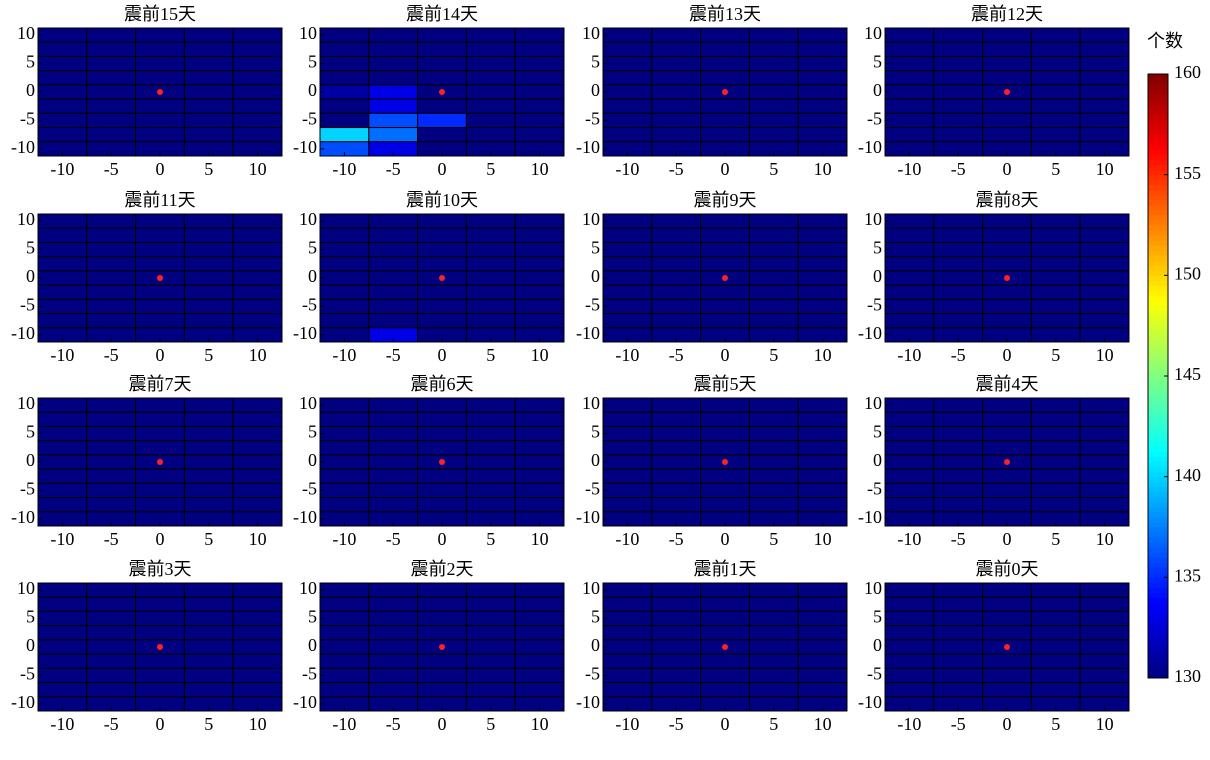 This screenshot has width=1210, height=760. Describe the element at coordinates (429, 461) in the screenshot. I see `panel: 震前6天 -10 -5 0 5 10 10 5 0 -5 -10` at that location.